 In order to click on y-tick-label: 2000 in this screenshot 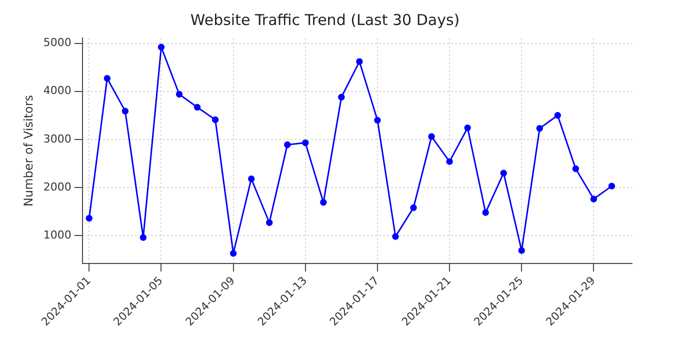, I will do `click(57, 187)`.